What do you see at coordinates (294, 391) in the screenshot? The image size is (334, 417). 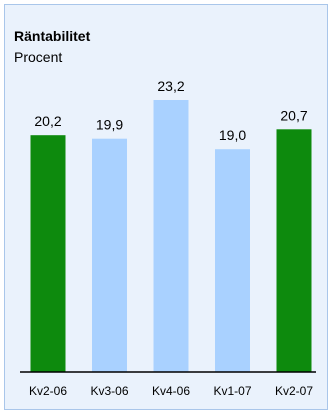 I see `category-label: Kv2-07` at bounding box center [294, 391].